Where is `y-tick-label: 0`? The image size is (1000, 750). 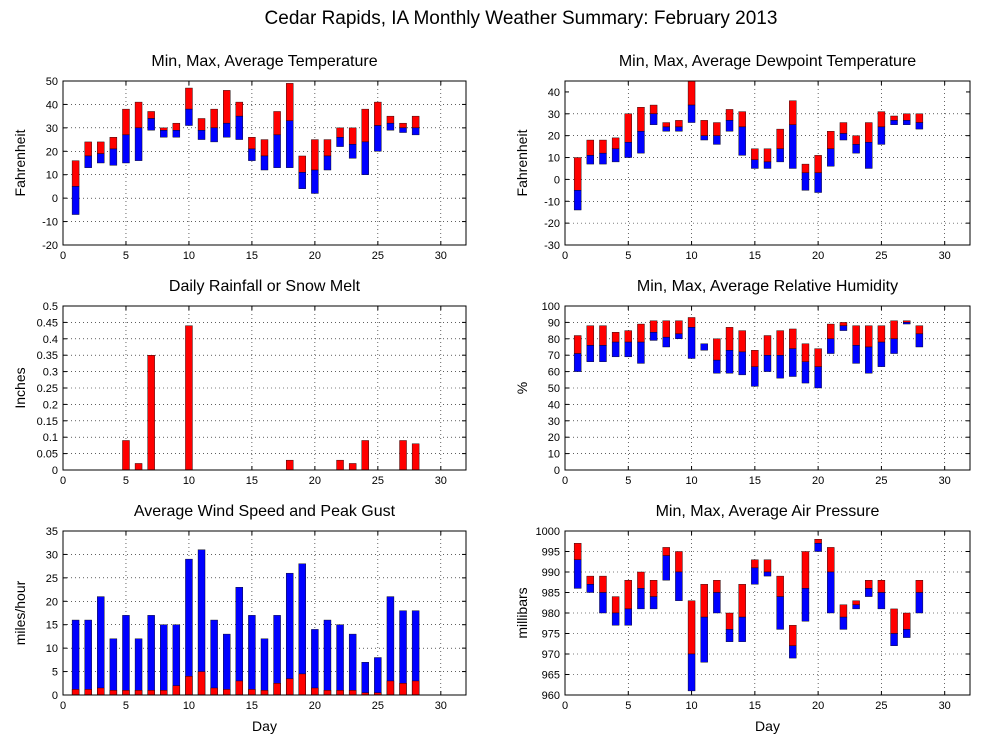 y-tick-label: 0 is located at coordinates (55, 696).